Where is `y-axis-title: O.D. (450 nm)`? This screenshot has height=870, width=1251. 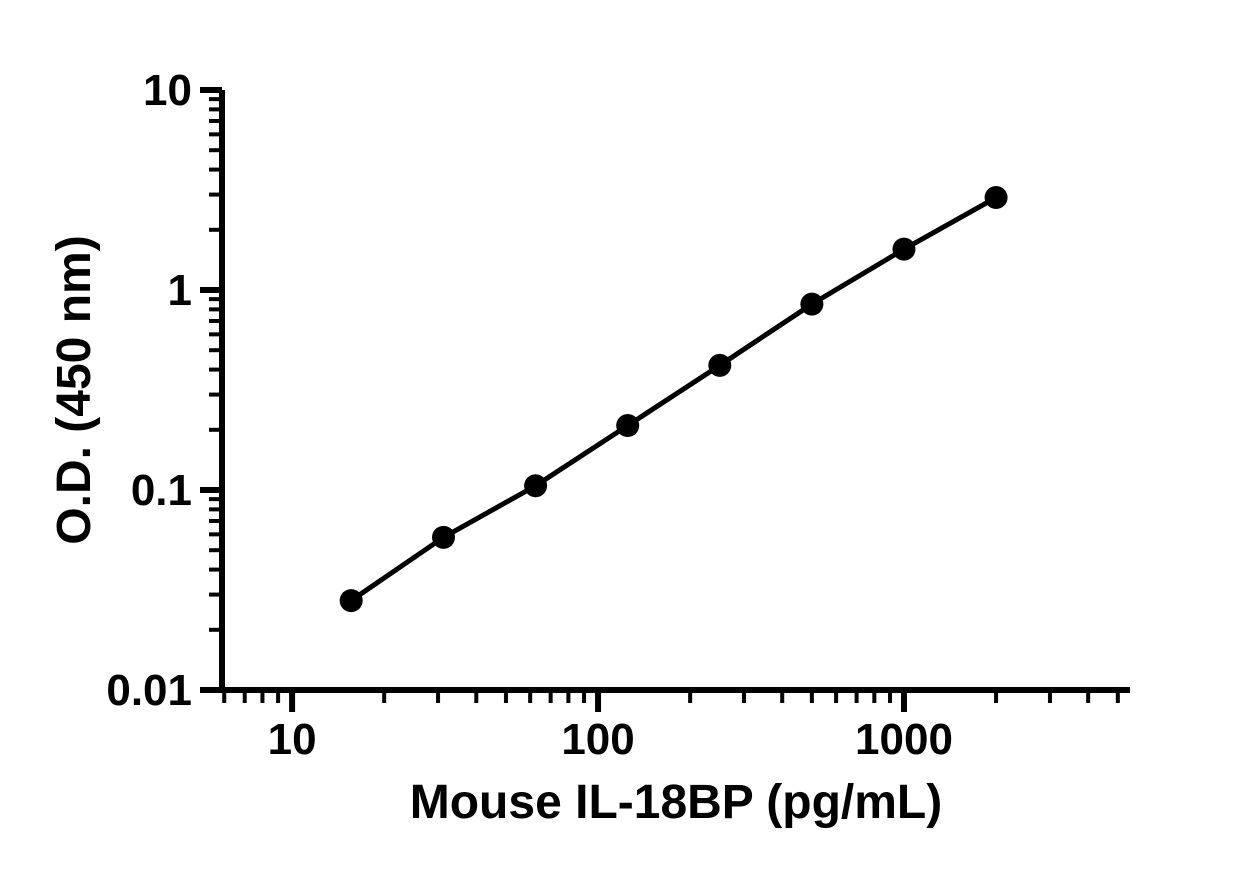 y-axis-title: O.D. (450 nm) is located at coordinates (74, 389).